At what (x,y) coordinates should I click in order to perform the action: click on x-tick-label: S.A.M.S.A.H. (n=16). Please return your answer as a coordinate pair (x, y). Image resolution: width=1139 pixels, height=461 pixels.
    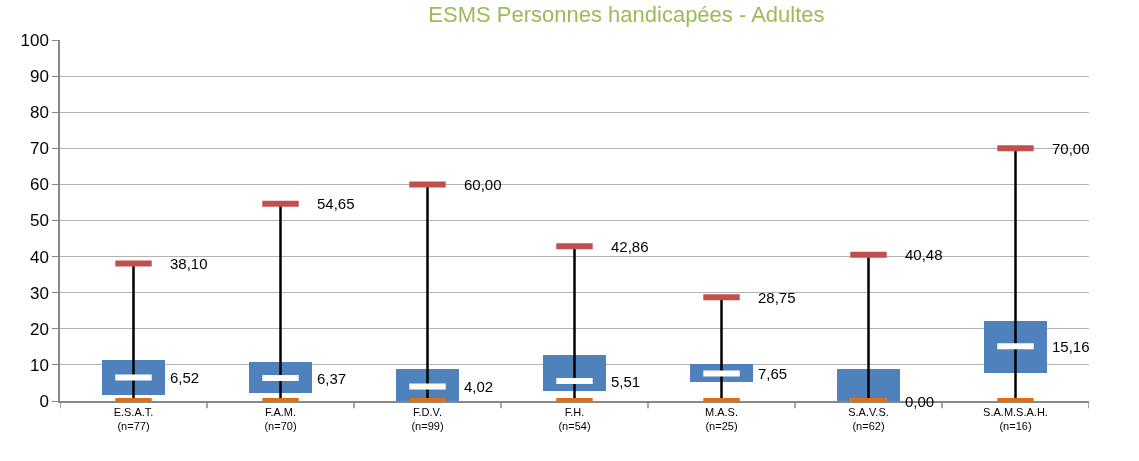
    Looking at the image, I should click on (1015, 419).